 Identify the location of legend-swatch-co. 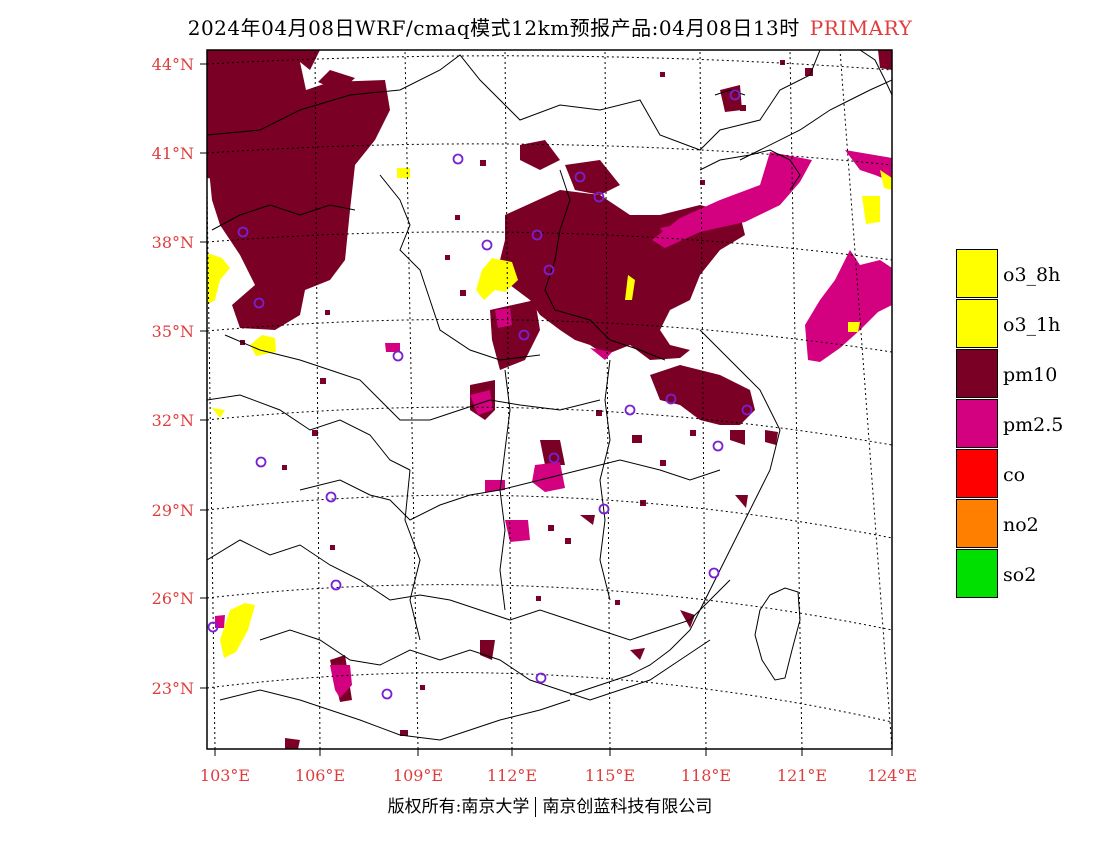
(977, 473).